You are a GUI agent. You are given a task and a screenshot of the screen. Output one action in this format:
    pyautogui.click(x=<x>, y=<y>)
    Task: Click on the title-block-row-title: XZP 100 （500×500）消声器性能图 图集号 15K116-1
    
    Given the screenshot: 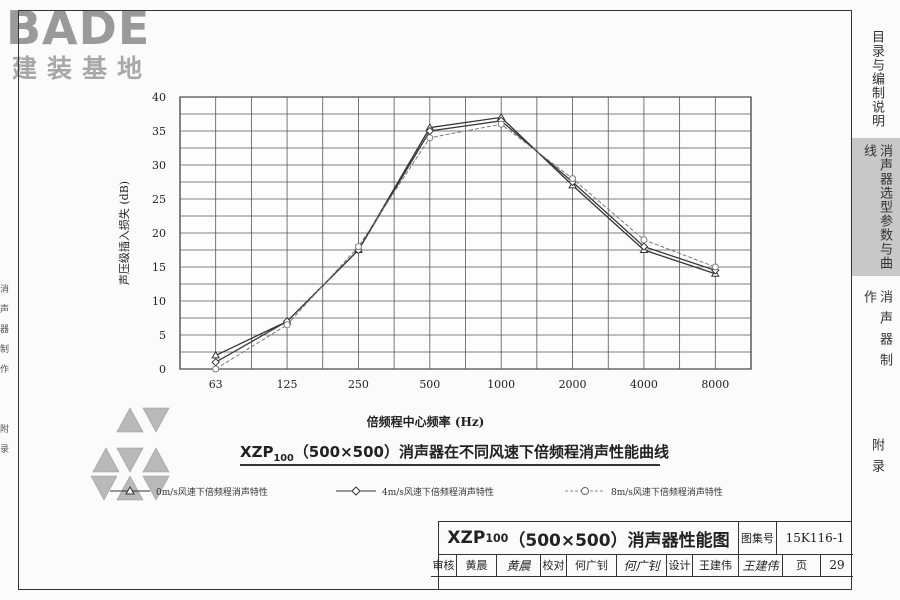 What is the action you would take?
    pyautogui.click(x=646, y=538)
    